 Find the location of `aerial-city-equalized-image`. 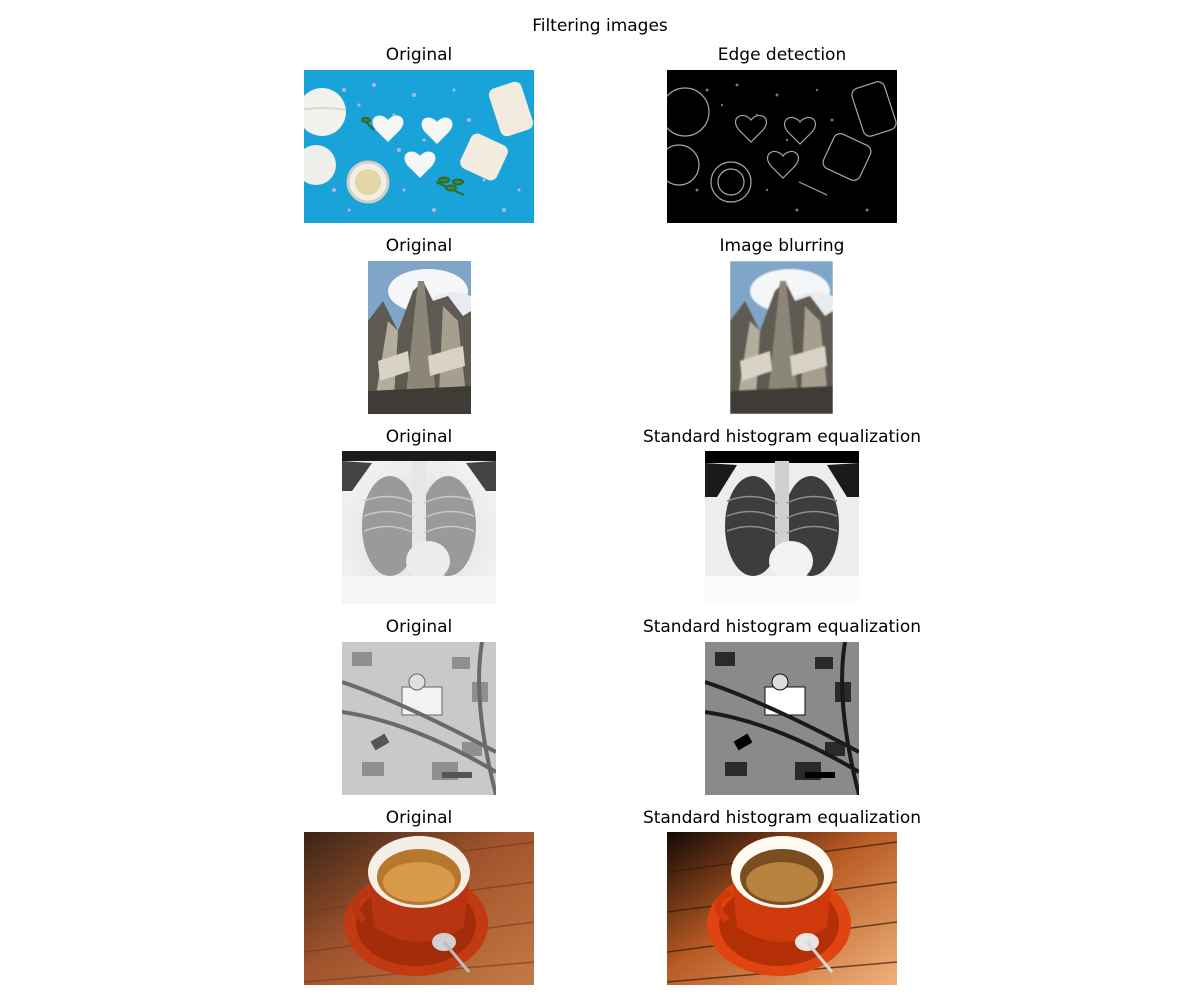

aerial-city-equalized-image is located at coordinates (782, 718).